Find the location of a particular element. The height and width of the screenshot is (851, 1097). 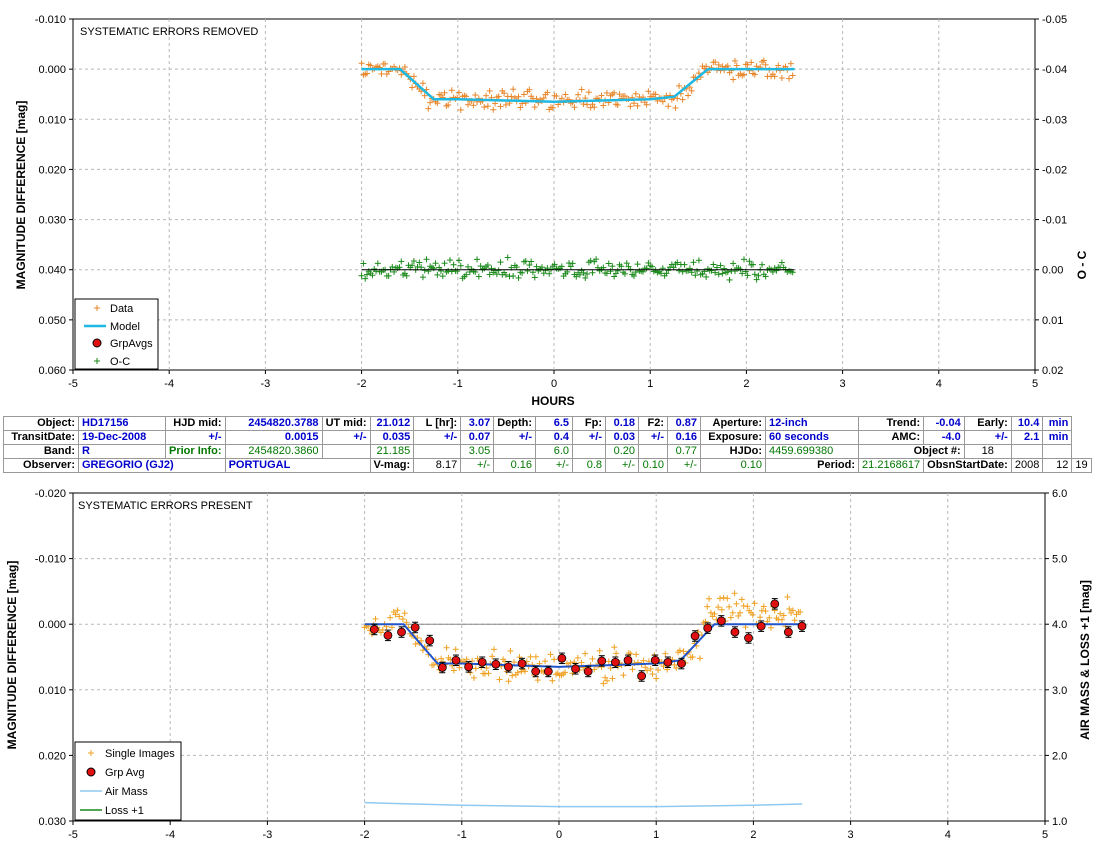

legend-single-label: Single Images is located at coordinates (140, 754).